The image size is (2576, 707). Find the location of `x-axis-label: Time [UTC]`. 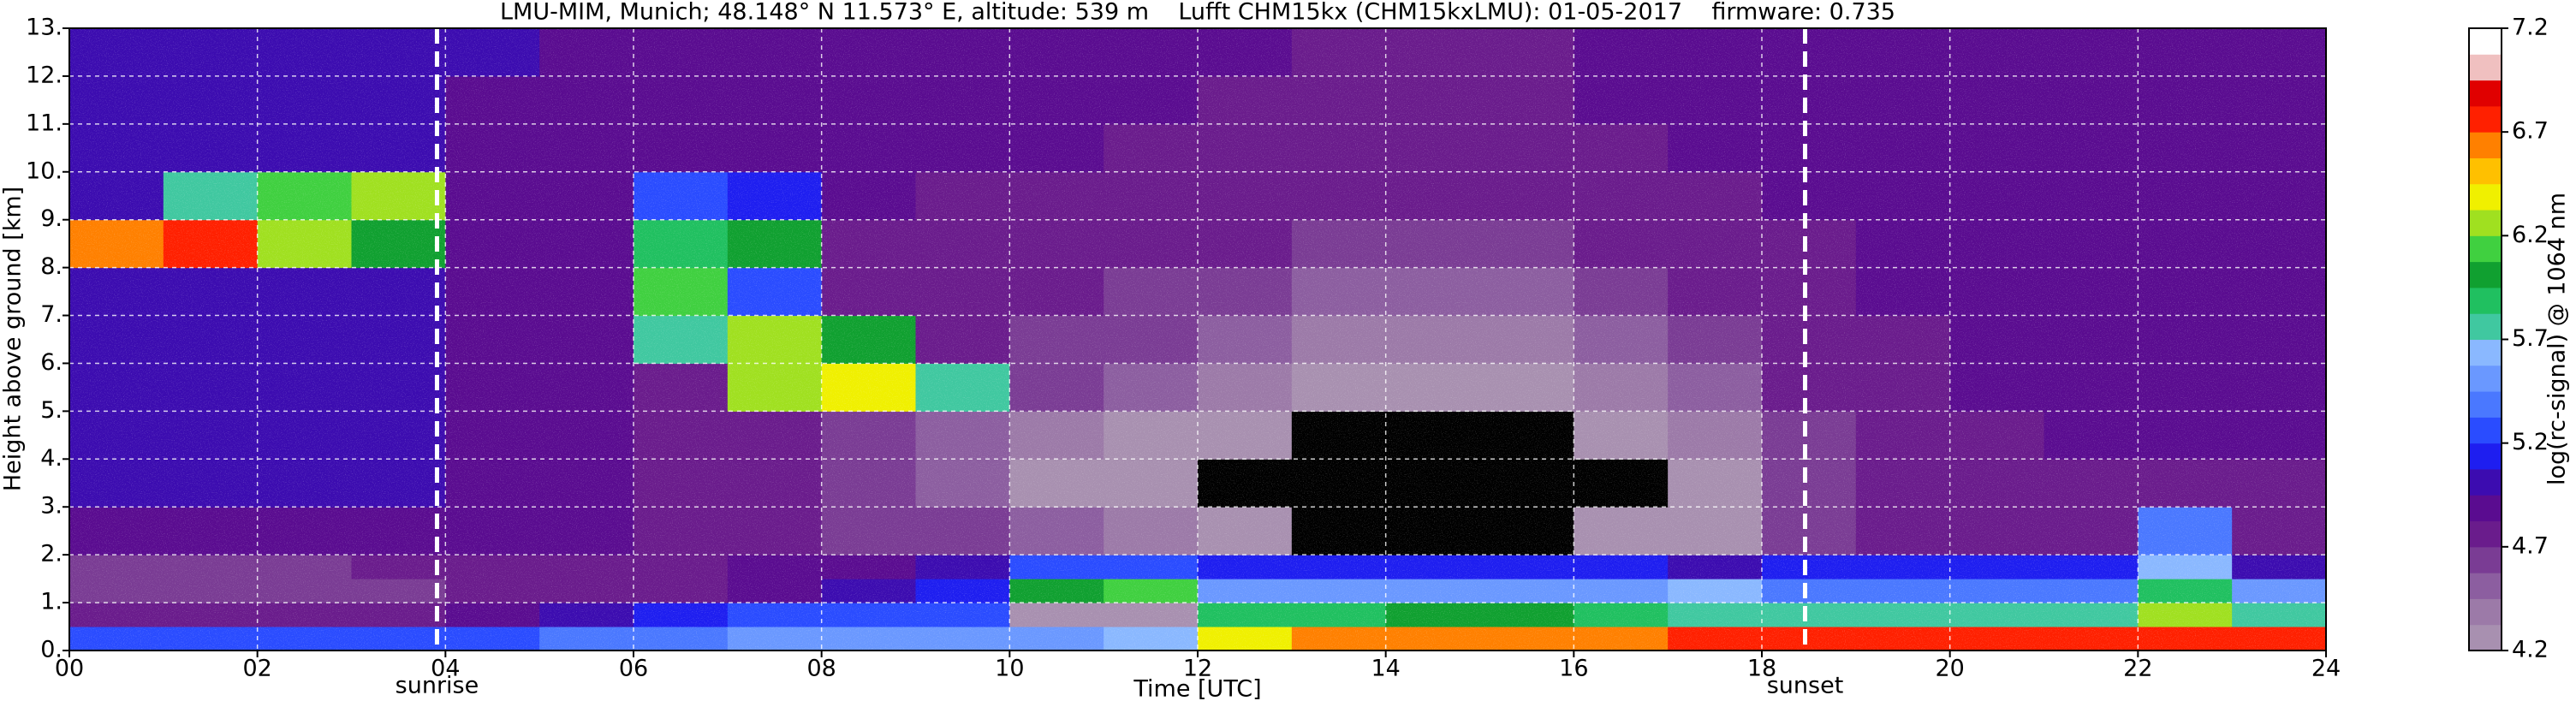

x-axis-label: Time [UTC] is located at coordinates (1197, 689).